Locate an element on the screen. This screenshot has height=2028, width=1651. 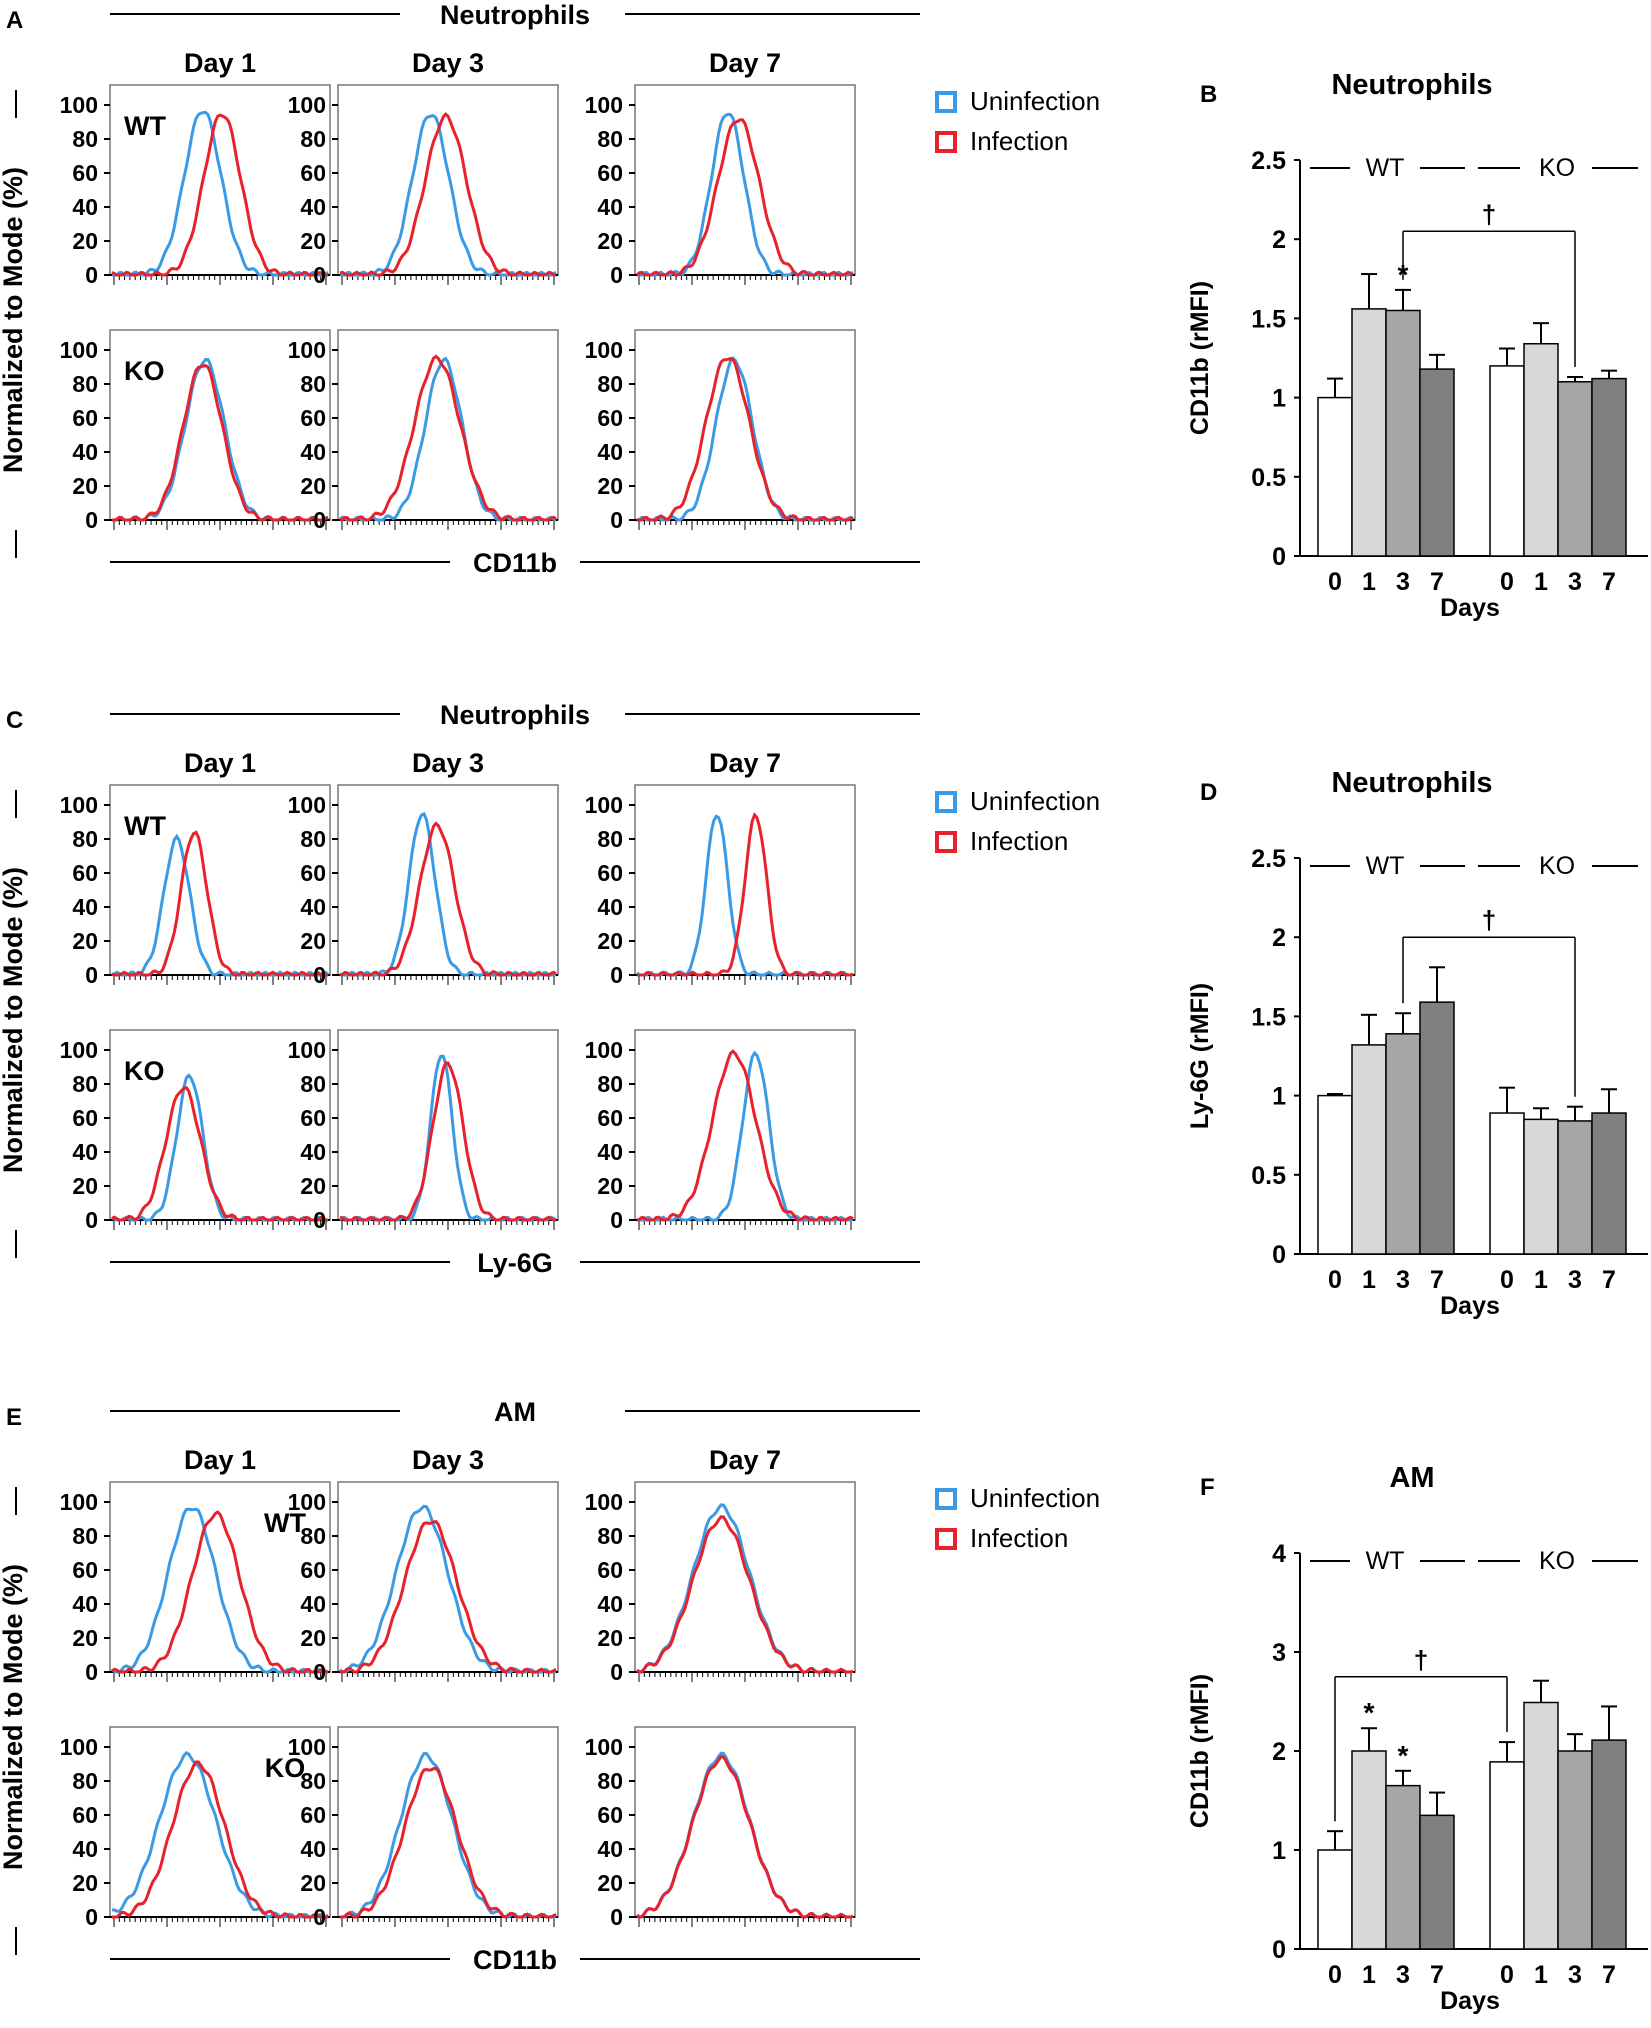
uninfection-curve is located at coordinates (448, 439).